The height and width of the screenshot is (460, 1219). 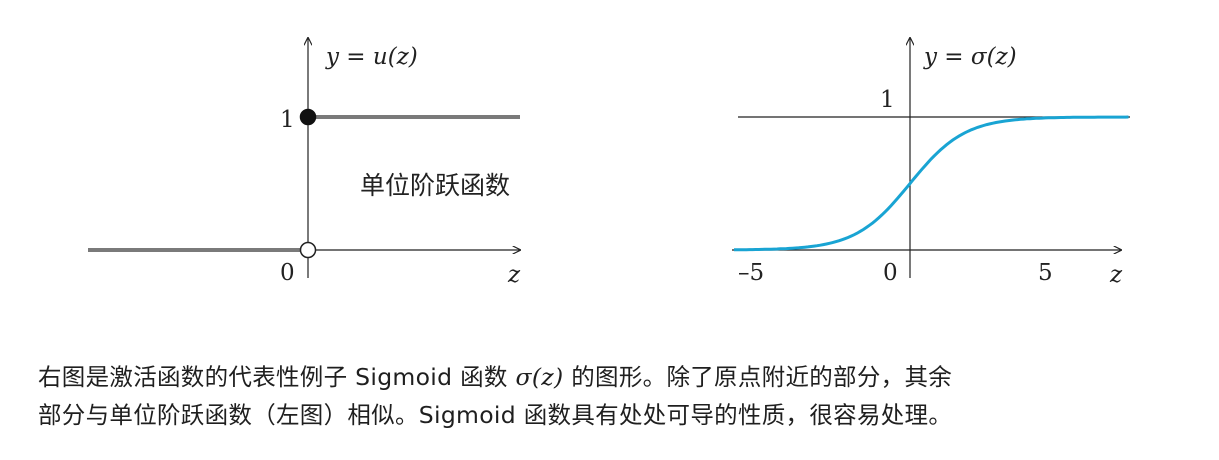 I want to click on right-x-tick-0: 0, so click(x=890, y=273).